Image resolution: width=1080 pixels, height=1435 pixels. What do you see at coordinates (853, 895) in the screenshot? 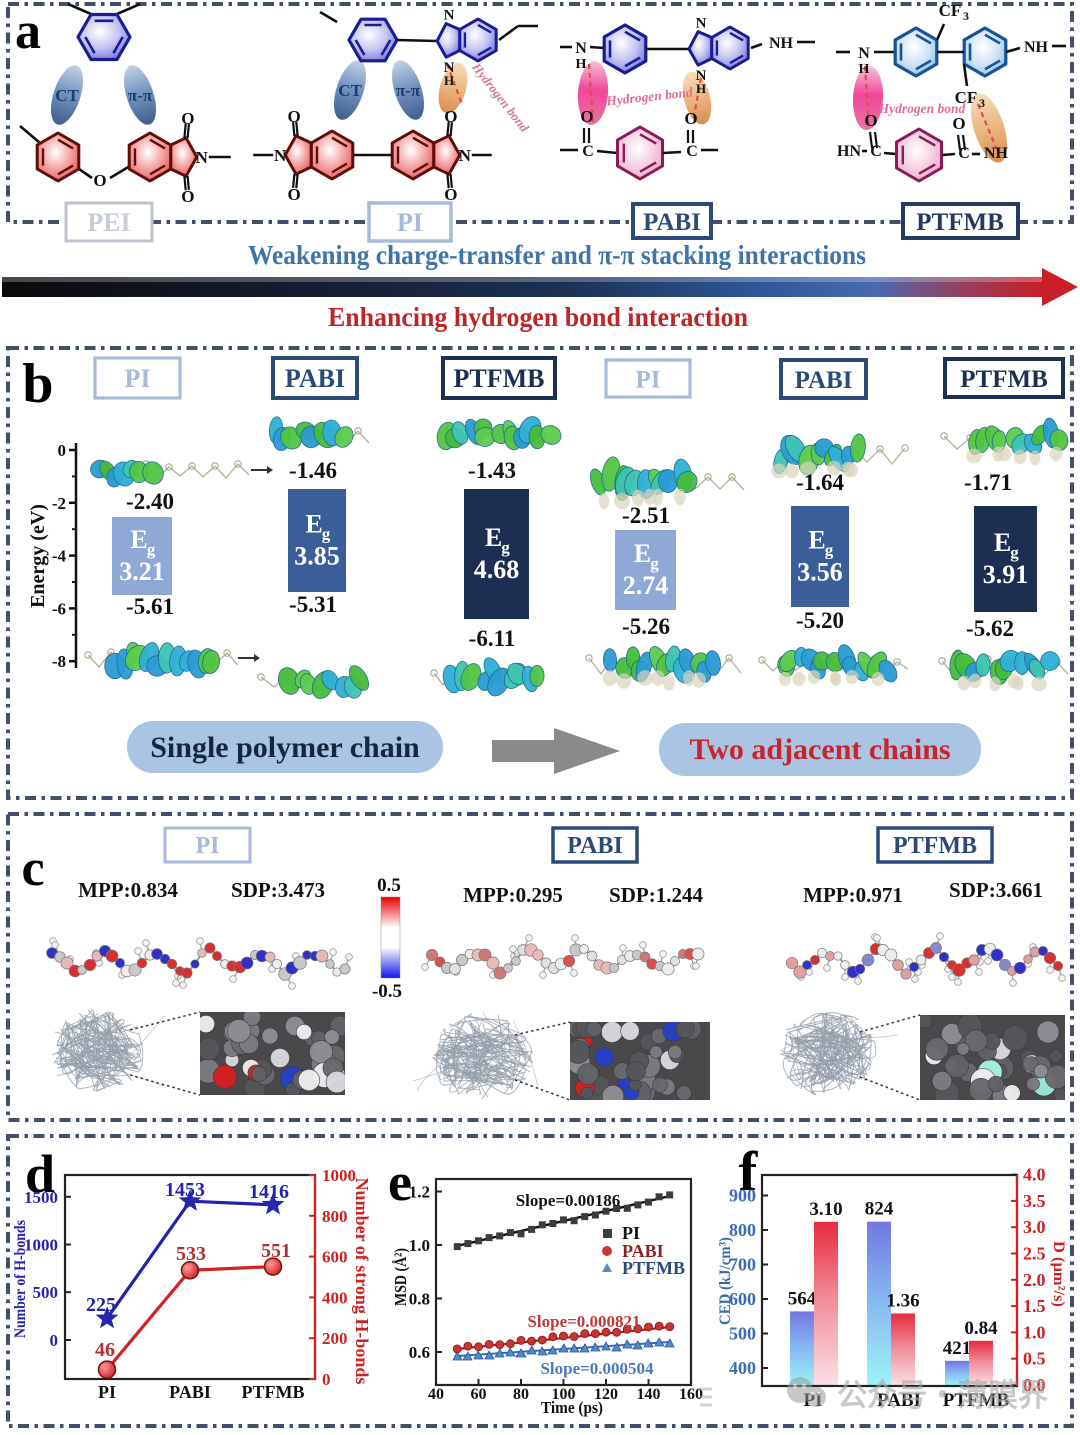
I see `svg-text: MPP:0.971` at bounding box center [853, 895].